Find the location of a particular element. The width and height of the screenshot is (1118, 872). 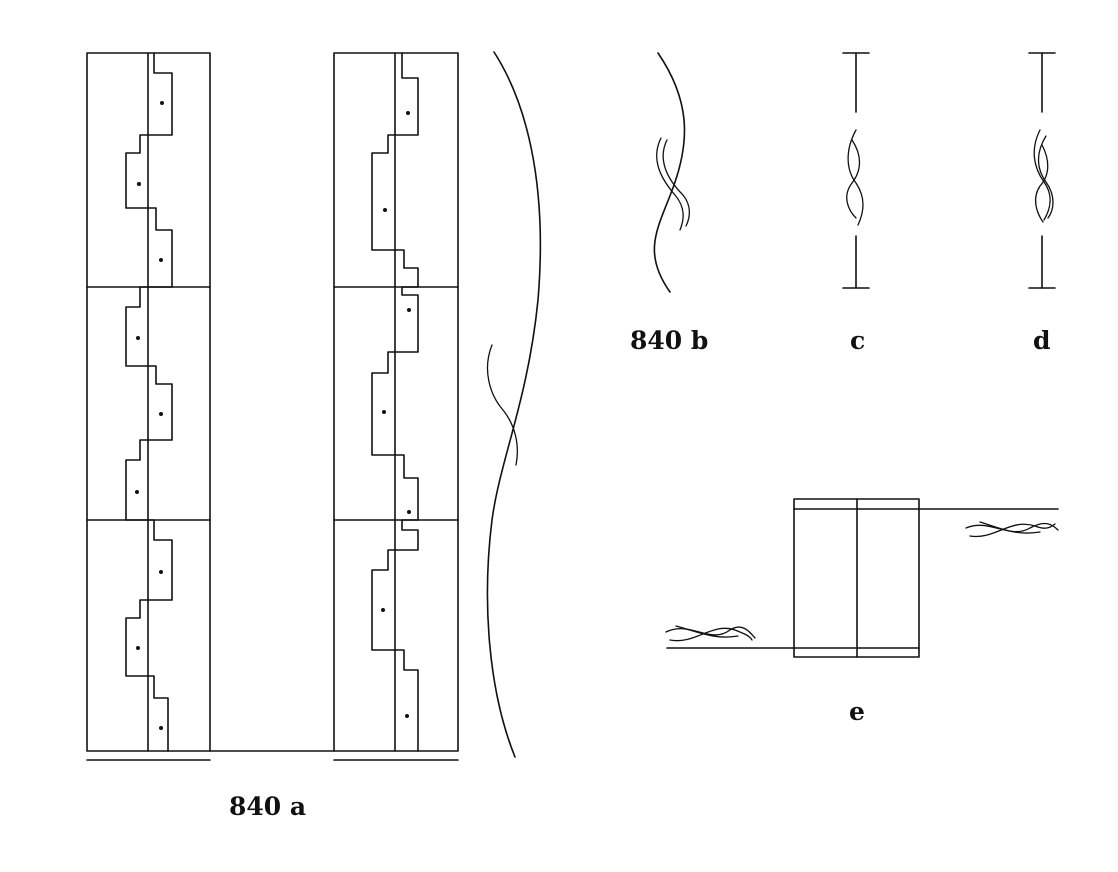

warp-crossing-strand is located at coordinates (502, 405).